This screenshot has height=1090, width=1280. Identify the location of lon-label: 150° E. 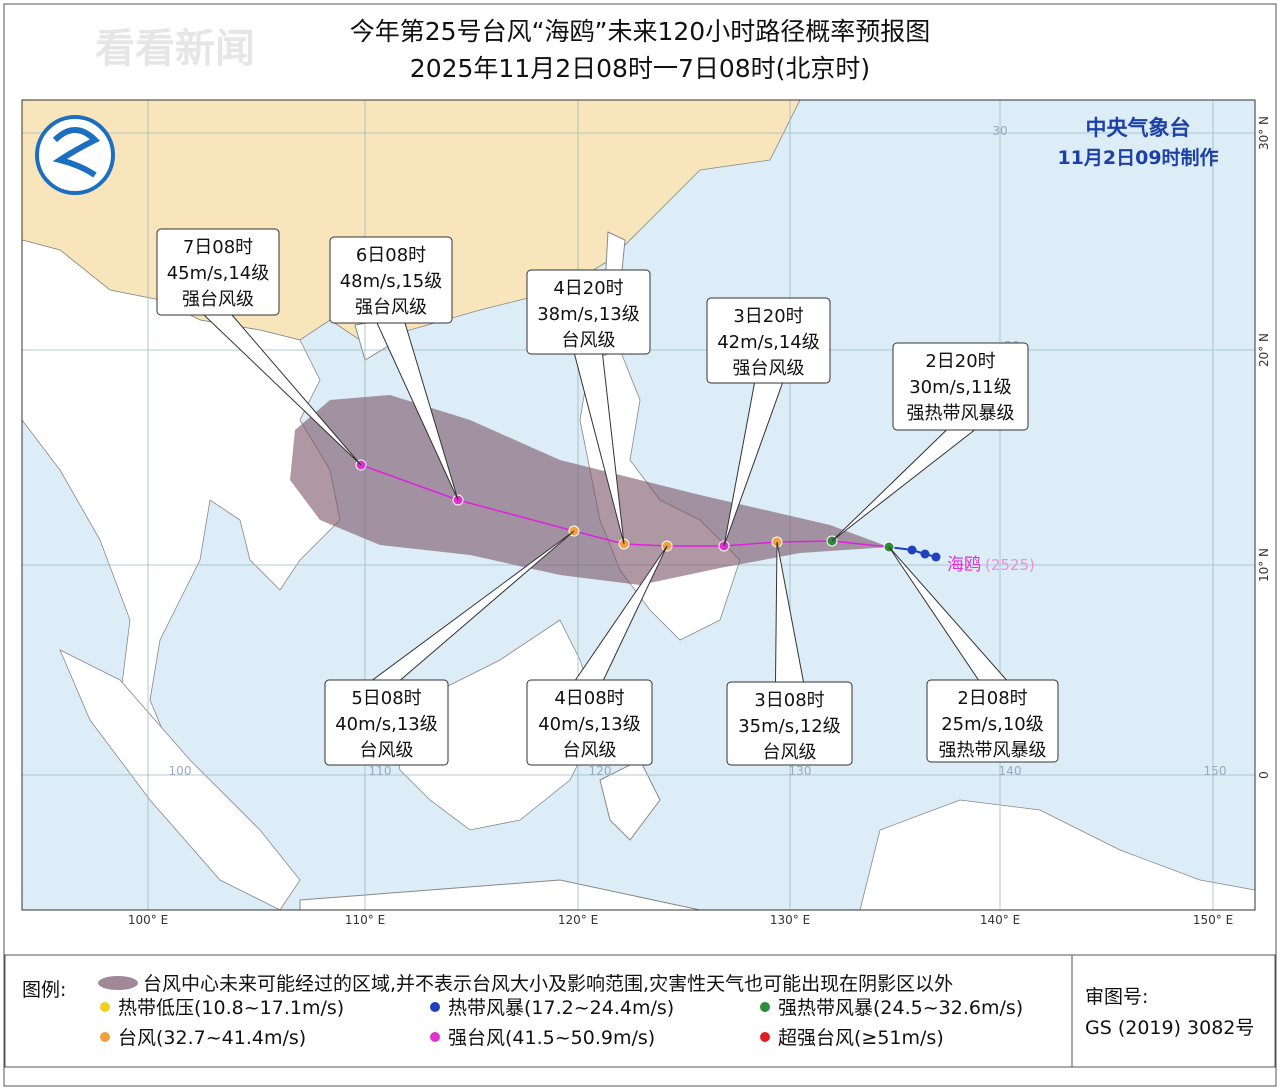
(1213, 920).